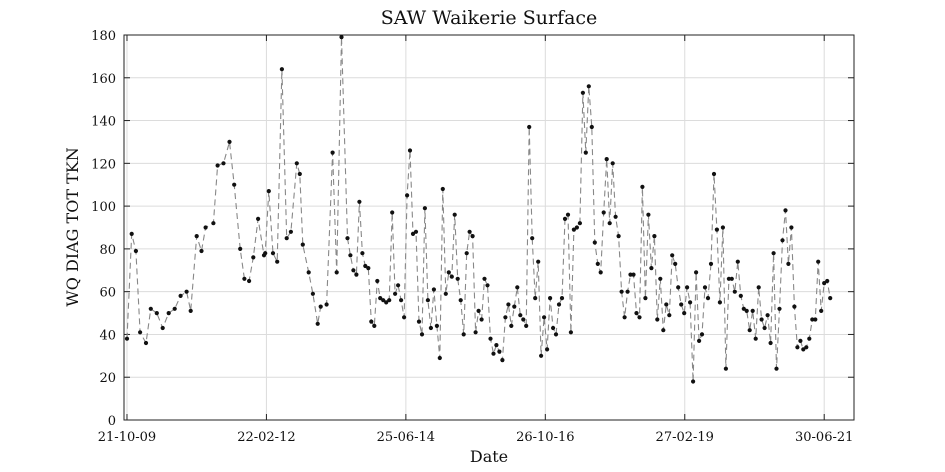  What do you see at coordinates (103, 207) in the screenshot?
I see `y-tick-label: 100` at bounding box center [103, 207].